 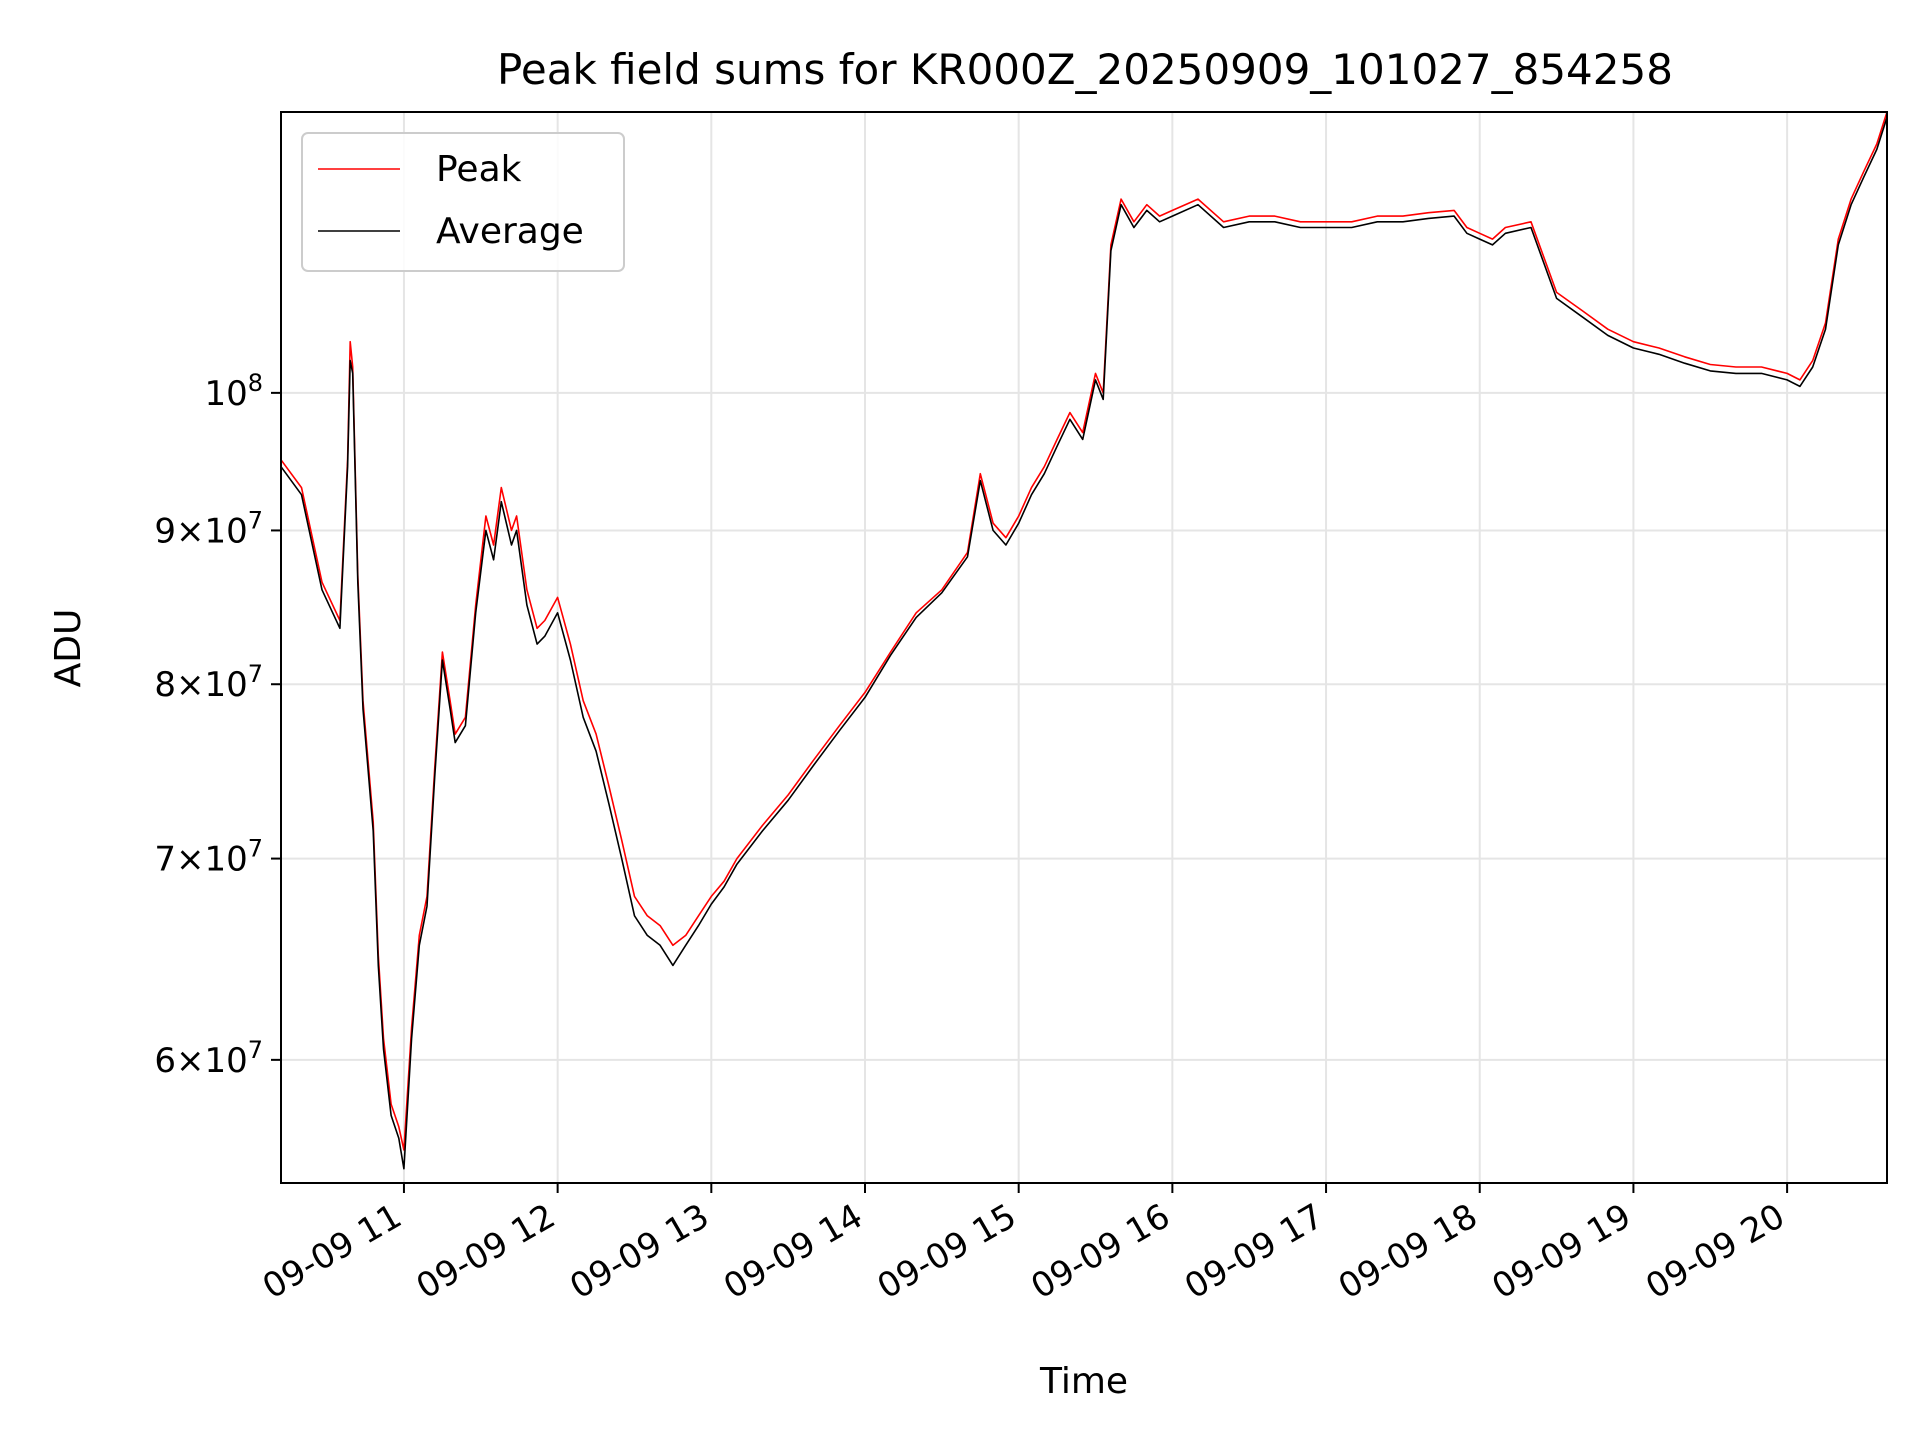 What do you see at coordinates (793, 1251) in the screenshot?
I see `x-tick-label: 09-09 14` at bounding box center [793, 1251].